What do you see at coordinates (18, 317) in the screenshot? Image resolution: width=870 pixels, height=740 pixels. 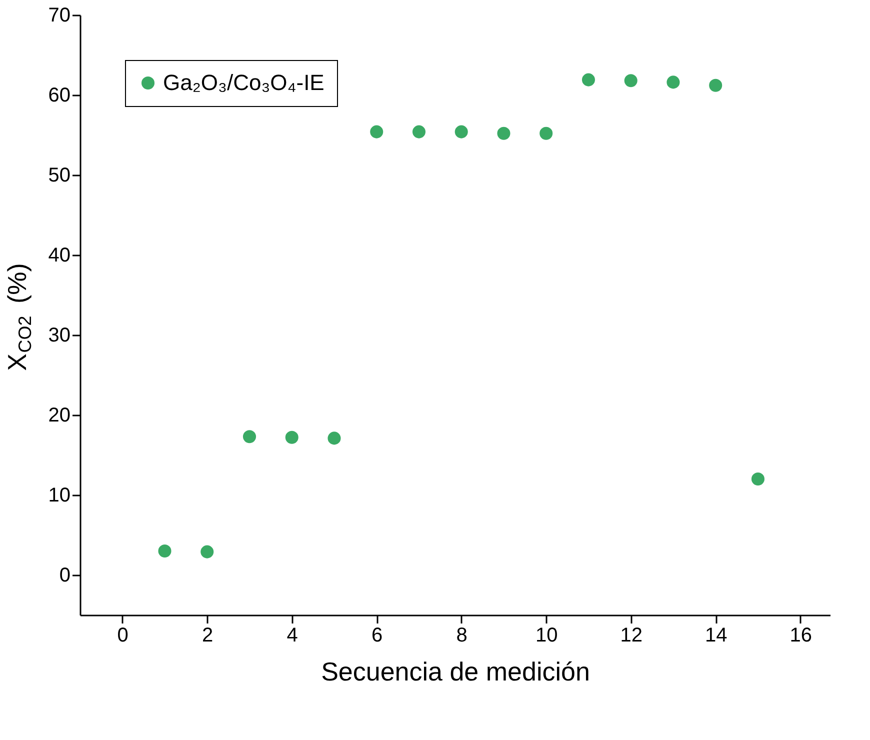 I see `y-axis-title: XCO2 (%)` at bounding box center [18, 317].